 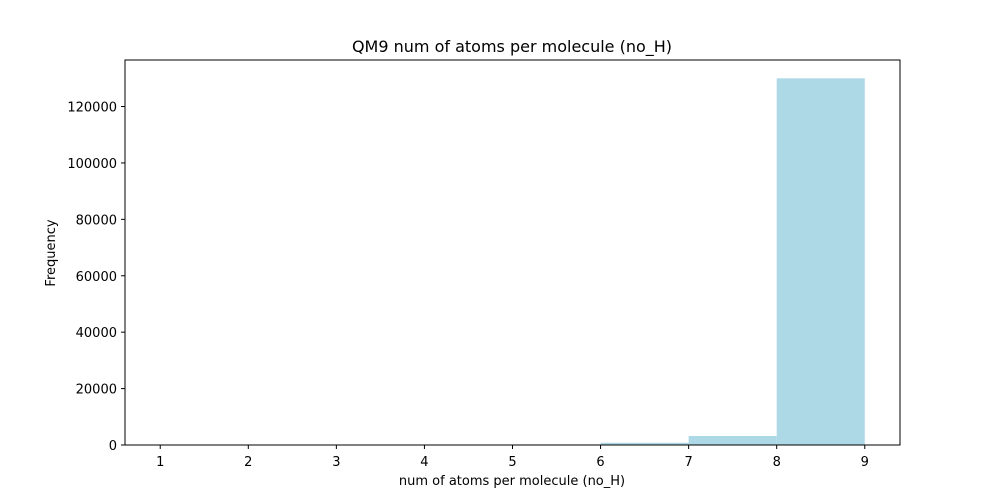 What do you see at coordinates (336, 462) in the screenshot?
I see `x-tick-label: 3` at bounding box center [336, 462].